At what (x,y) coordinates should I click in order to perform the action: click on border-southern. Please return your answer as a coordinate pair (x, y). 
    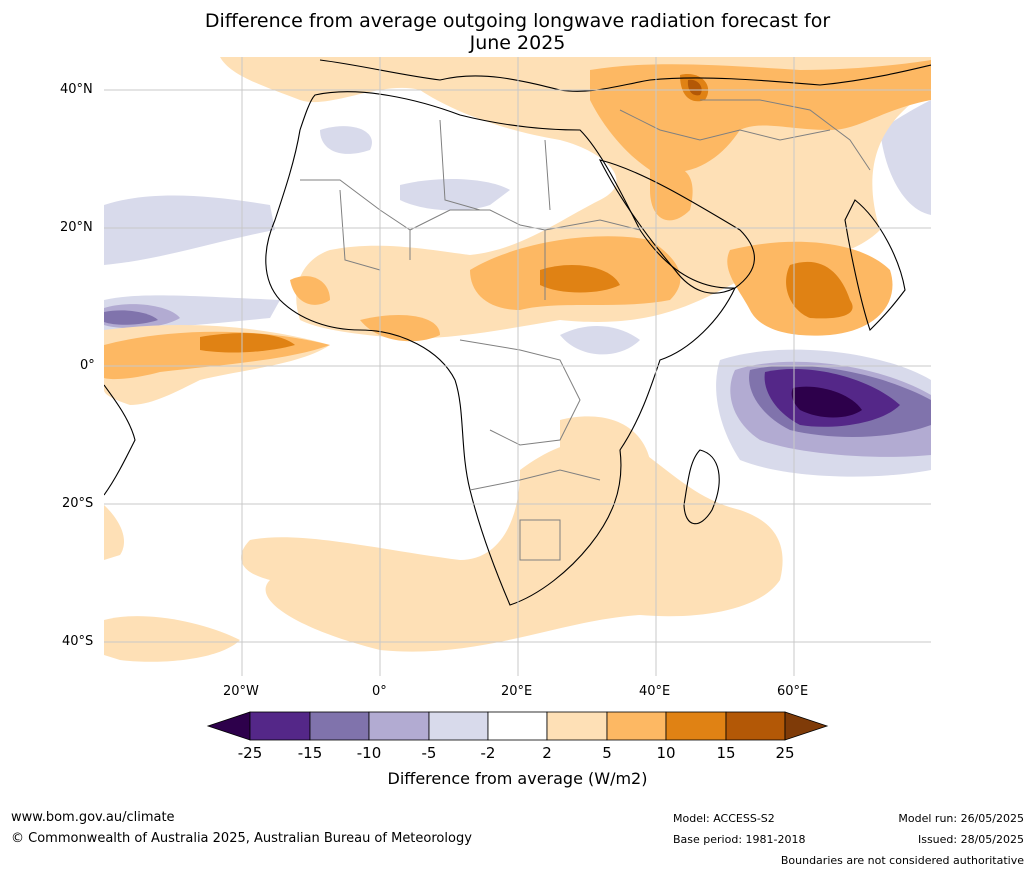
    Looking at the image, I should click on (535, 480).